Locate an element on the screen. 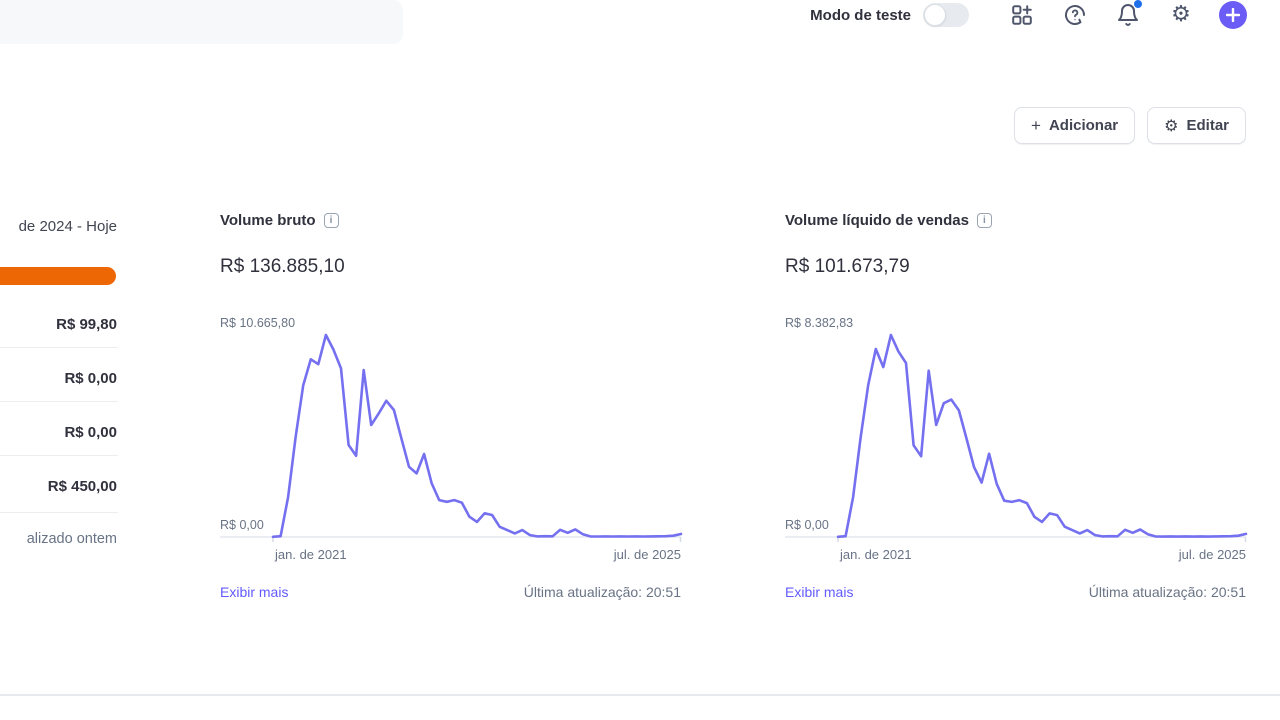 Image resolution: width=1280 pixels, height=720 pixels. date-range-link: de 2024 - Hoje is located at coordinates (67, 226).